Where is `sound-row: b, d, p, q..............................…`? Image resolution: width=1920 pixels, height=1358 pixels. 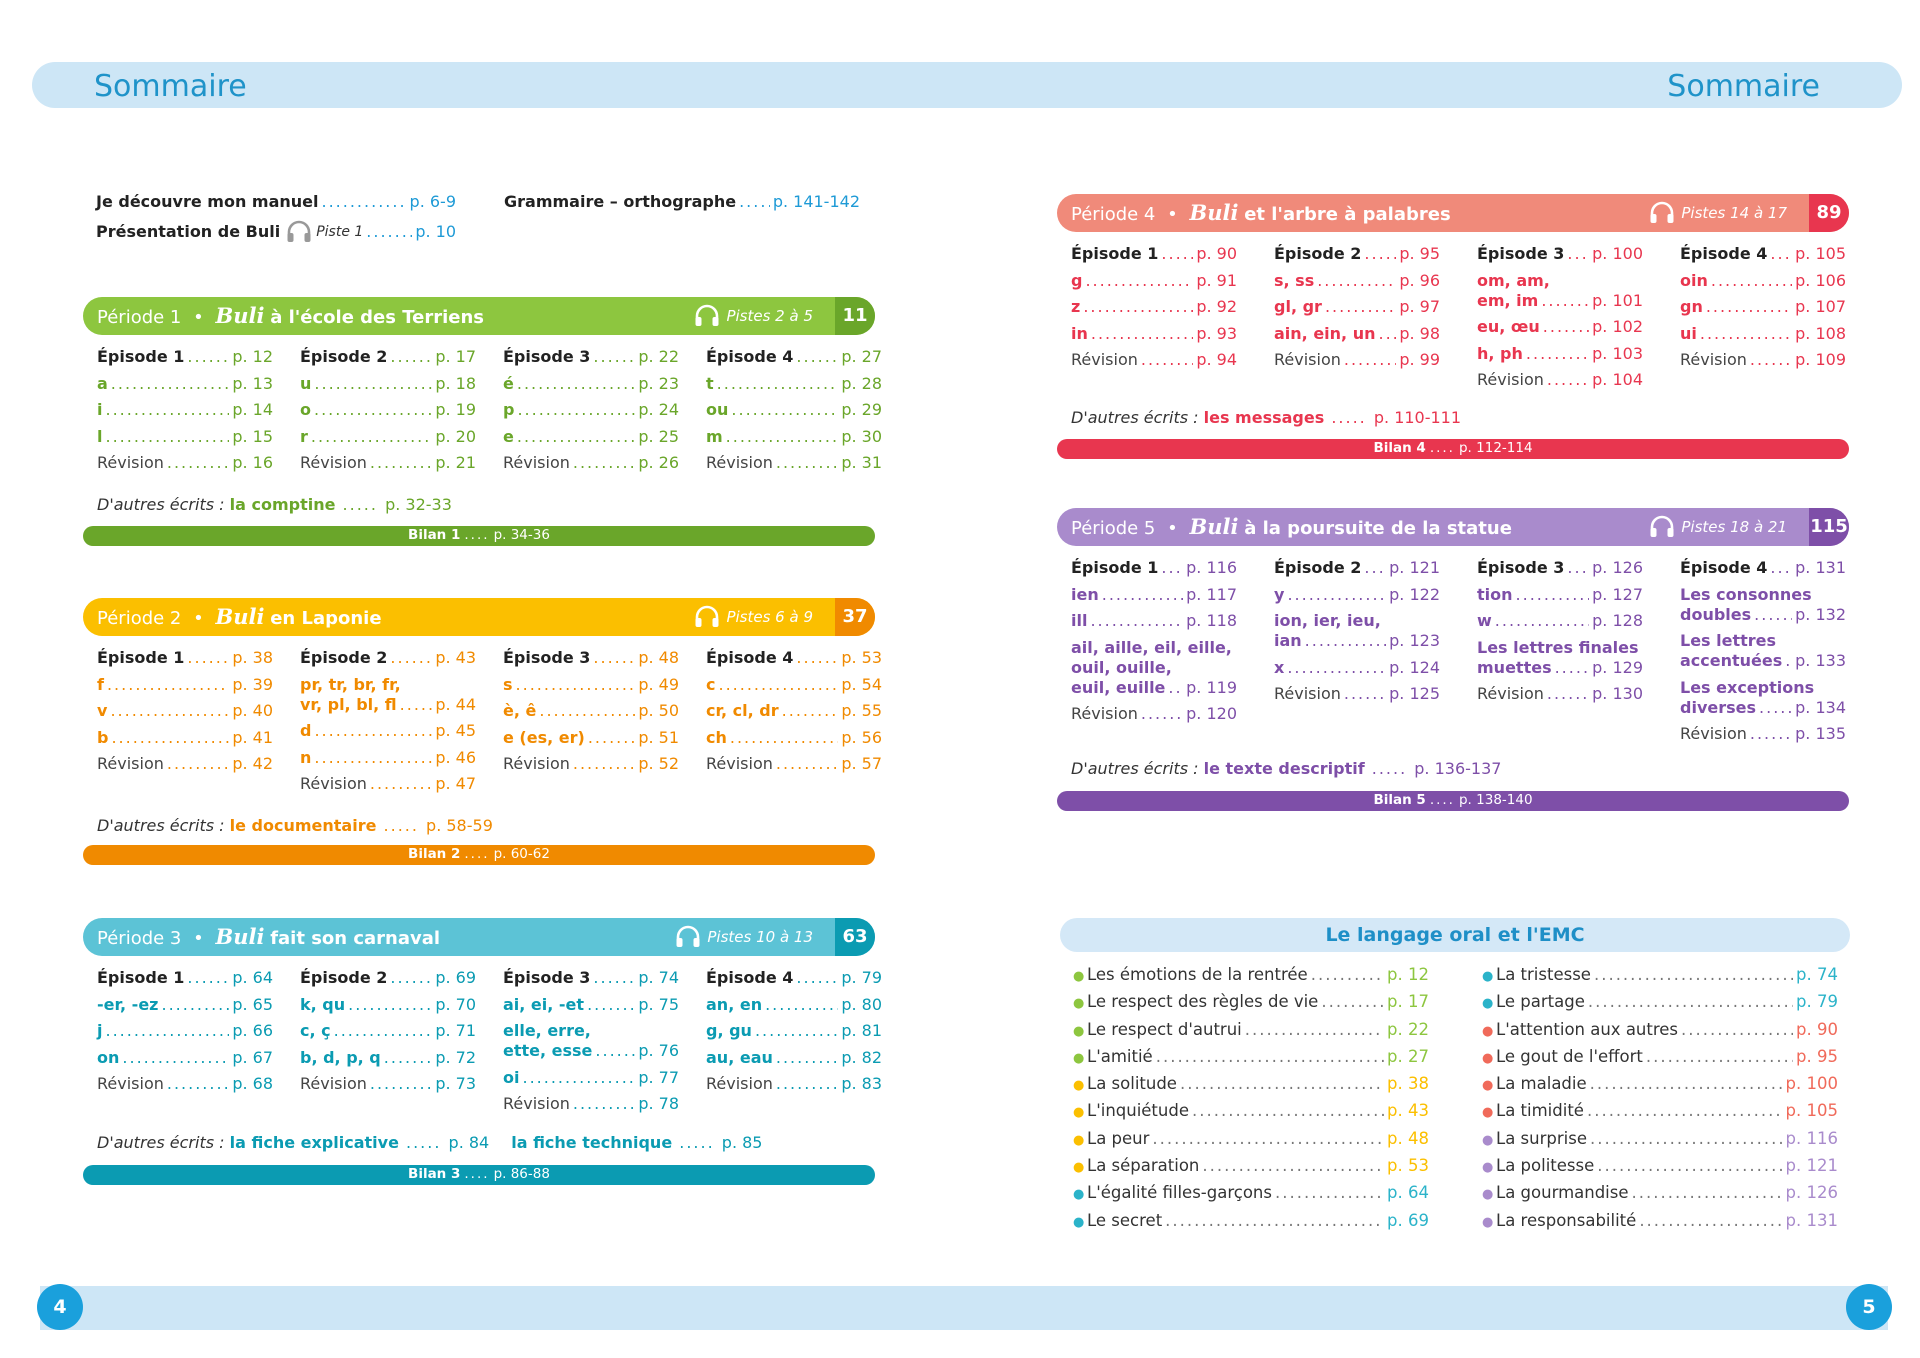
sound-row: b, d, p, q..............................… is located at coordinates (388, 1057).